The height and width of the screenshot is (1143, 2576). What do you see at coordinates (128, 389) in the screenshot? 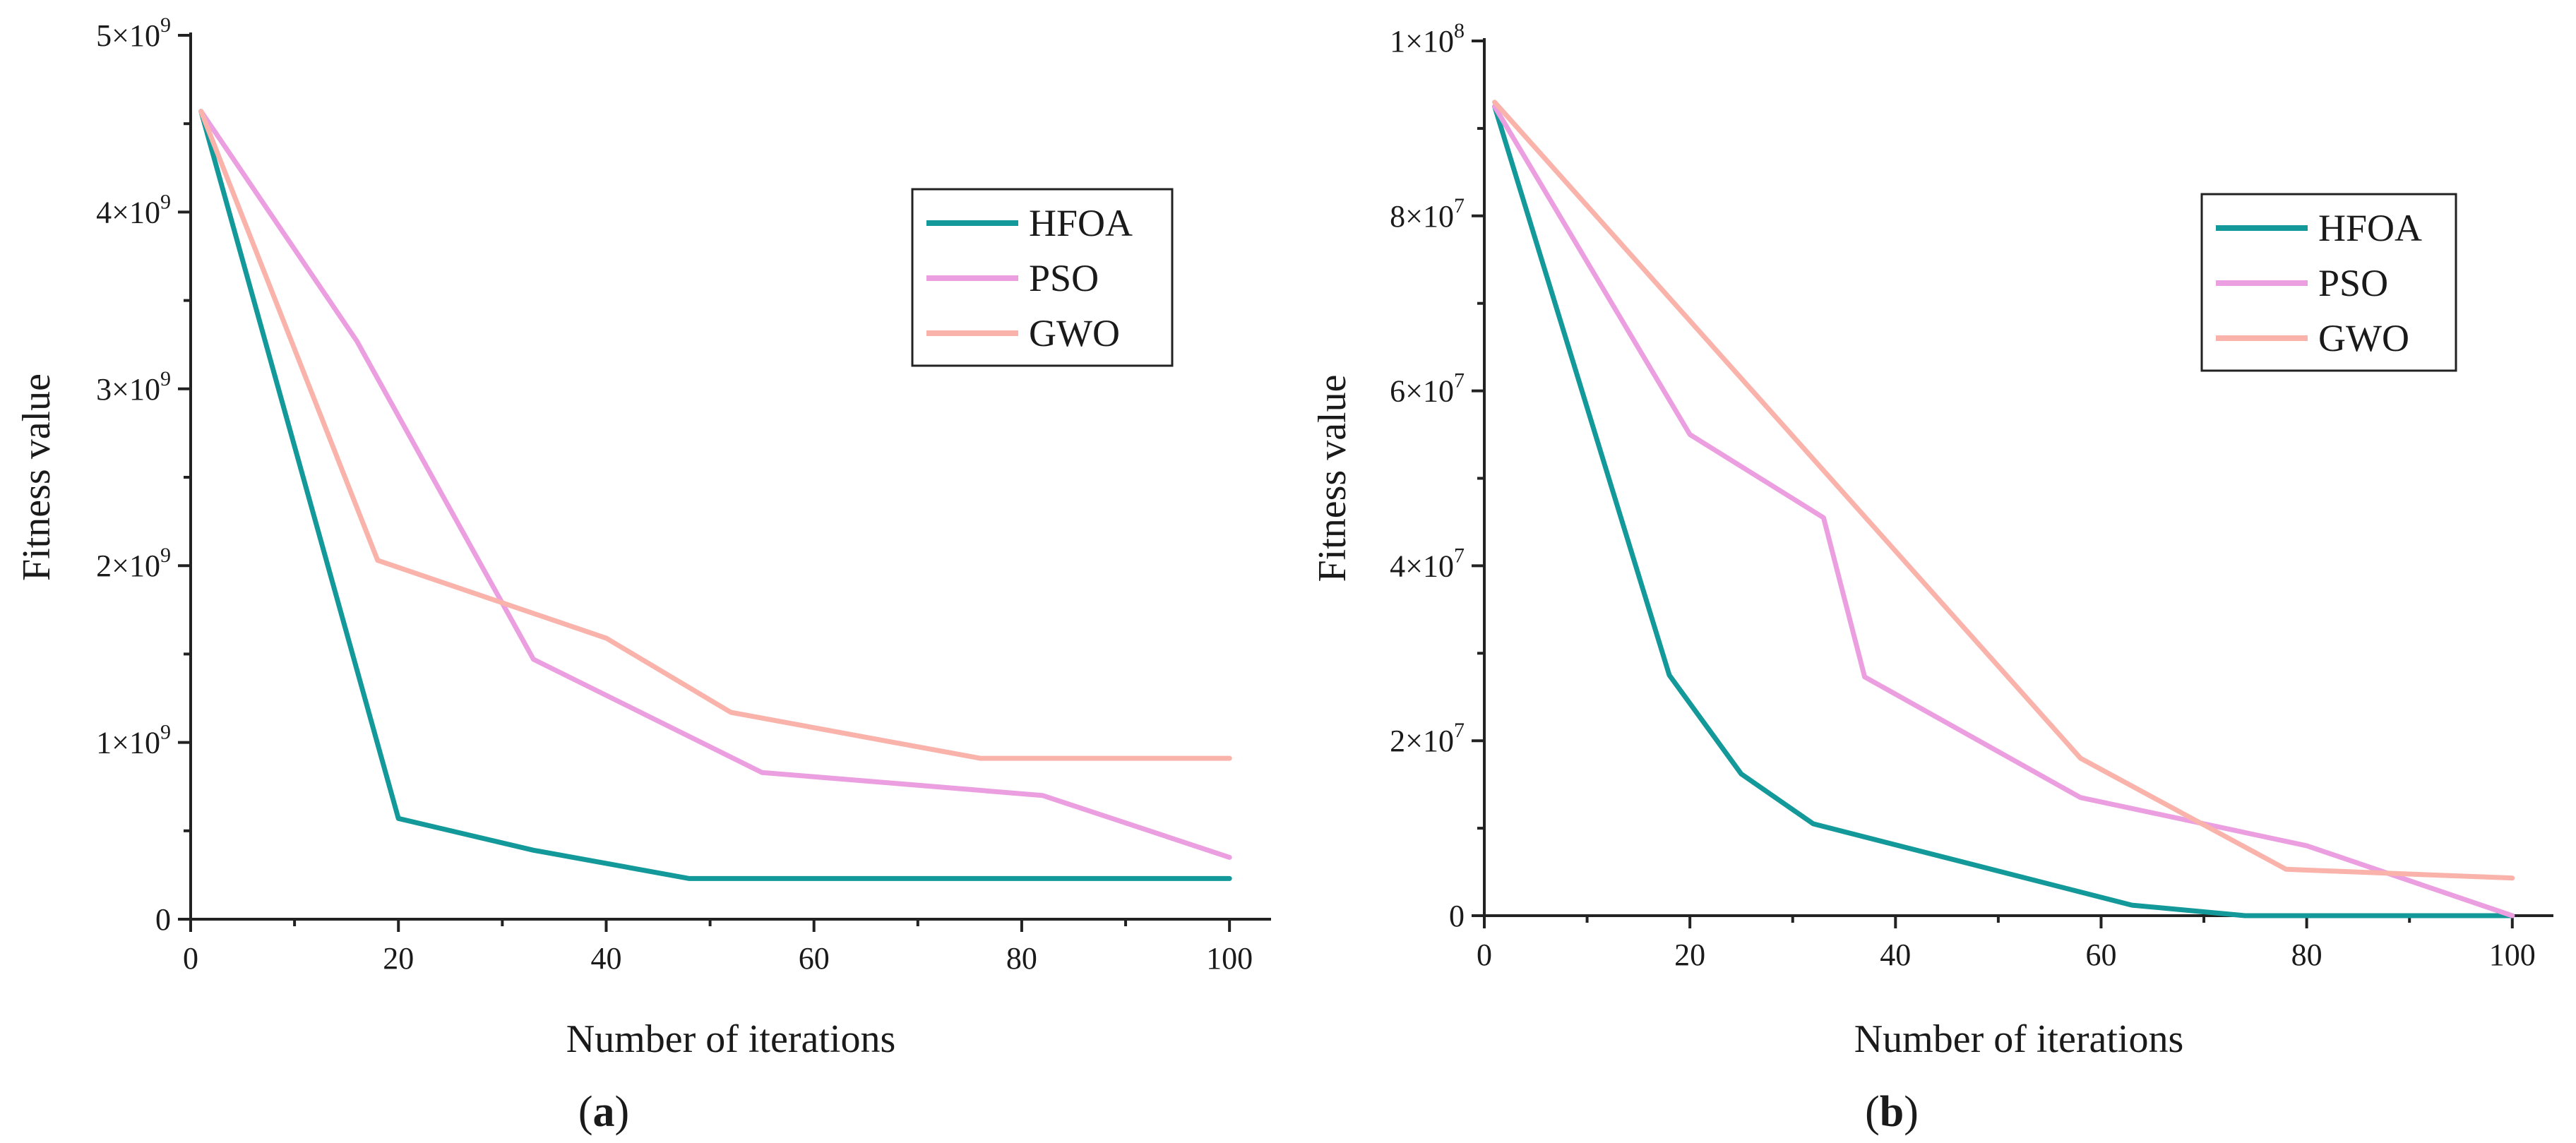
I see `y-tick-label-base: 3×10` at bounding box center [128, 389].